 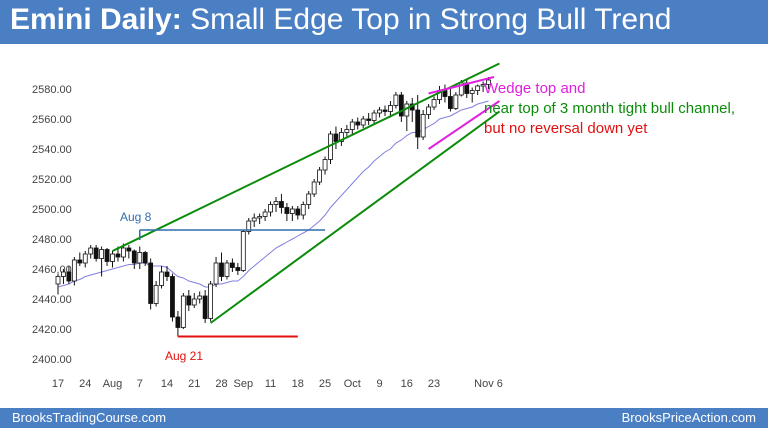 I want to click on y-tick-label: 2520.00, so click(x=52, y=180).